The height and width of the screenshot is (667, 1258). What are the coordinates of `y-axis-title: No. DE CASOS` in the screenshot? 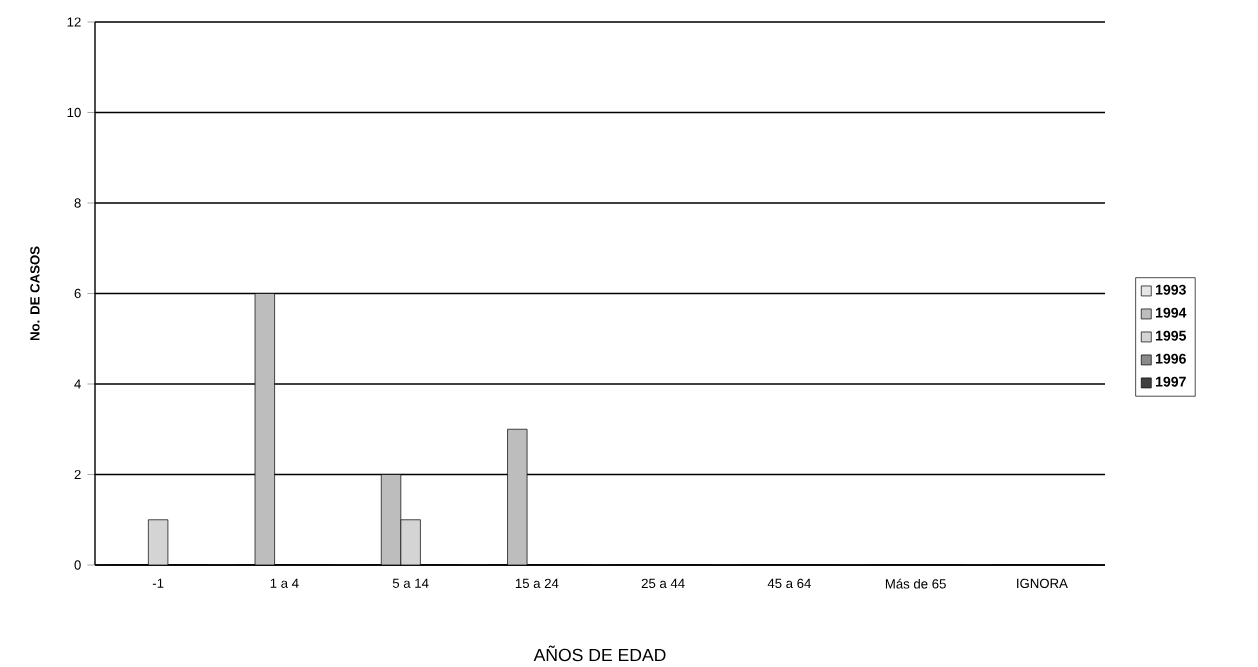 It's located at (35, 293).